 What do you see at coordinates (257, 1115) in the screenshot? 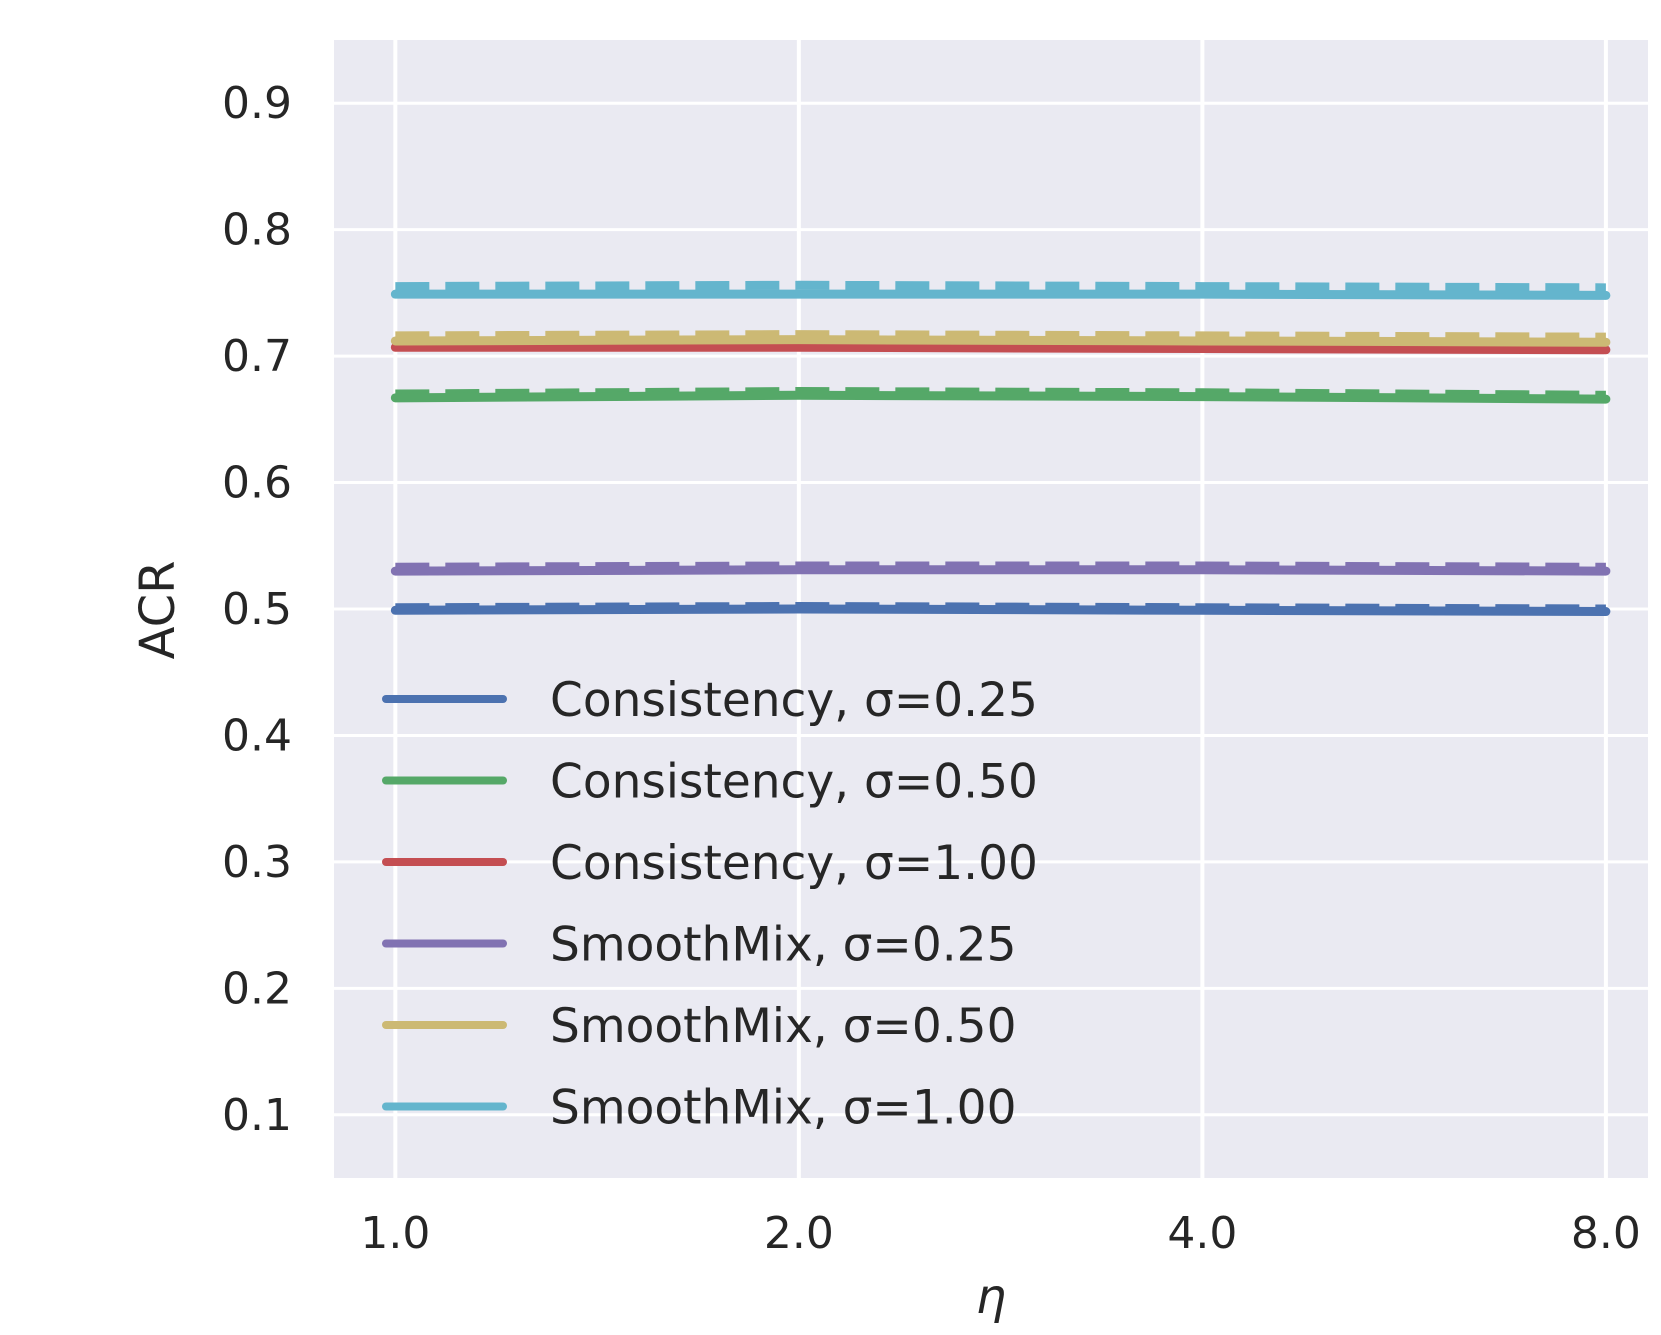
I see `y-tick-label: 0.1` at bounding box center [257, 1115].